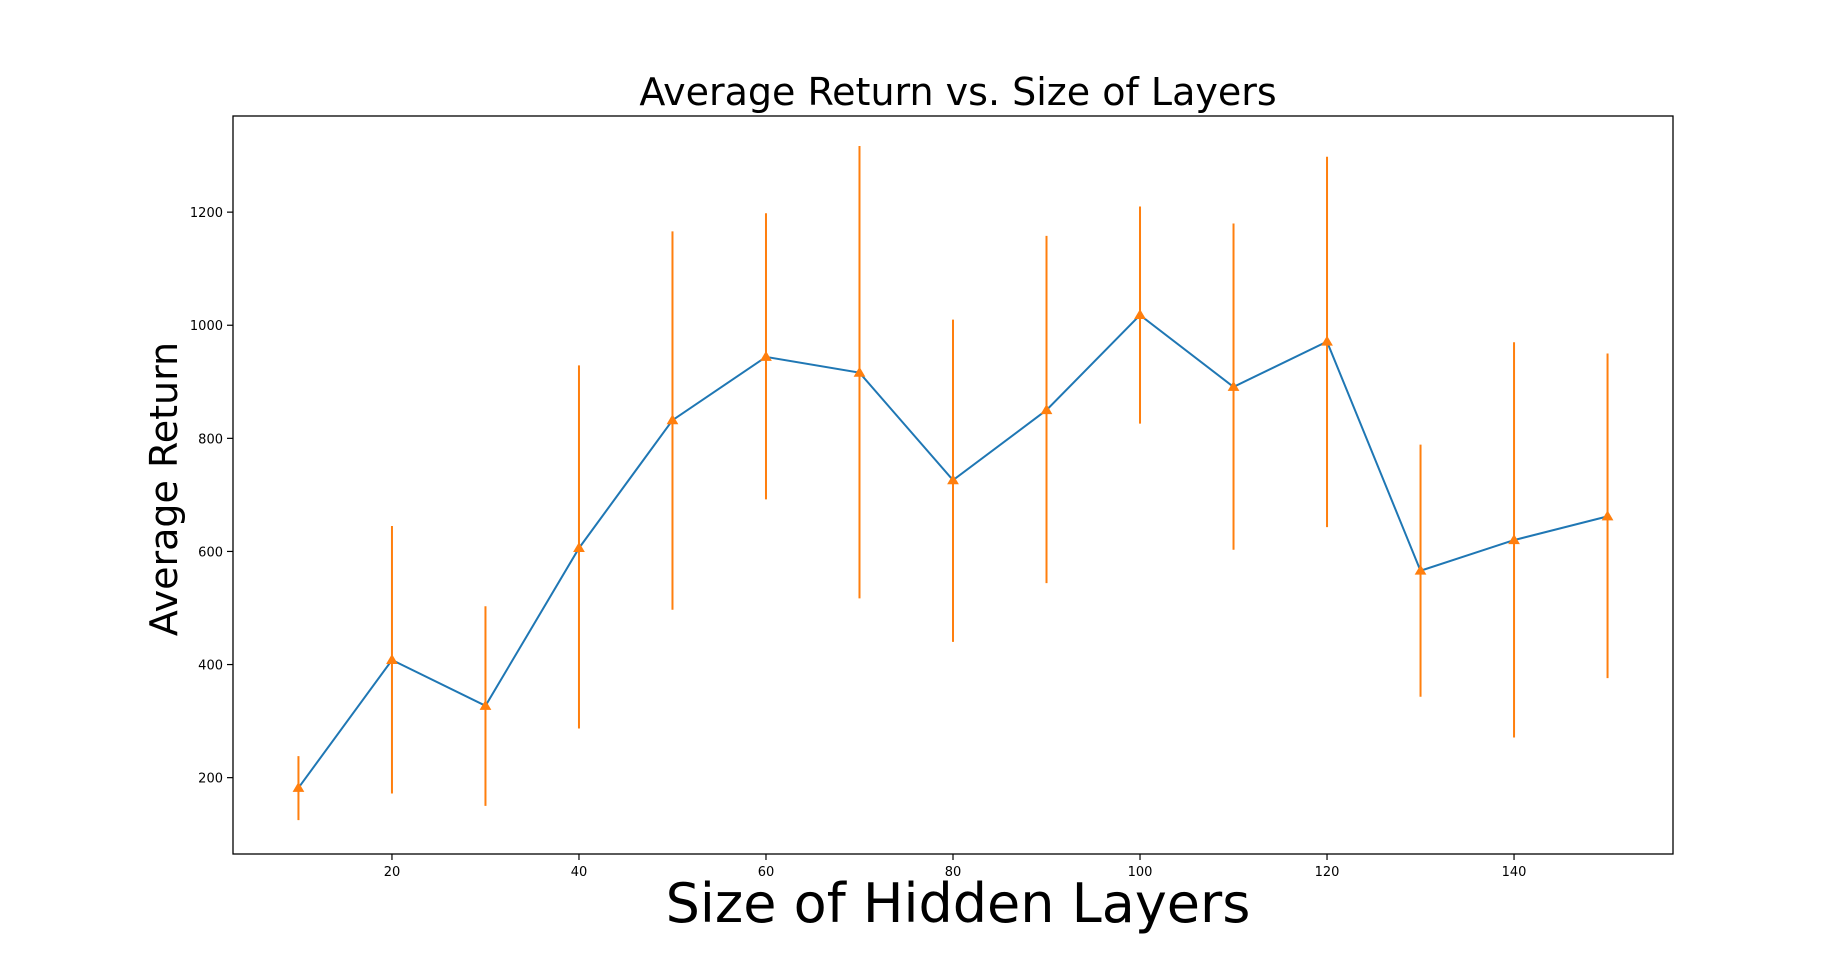  Describe the element at coordinates (206, 326) in the screenshot. I see `y-tick-label: 1000` at that location.